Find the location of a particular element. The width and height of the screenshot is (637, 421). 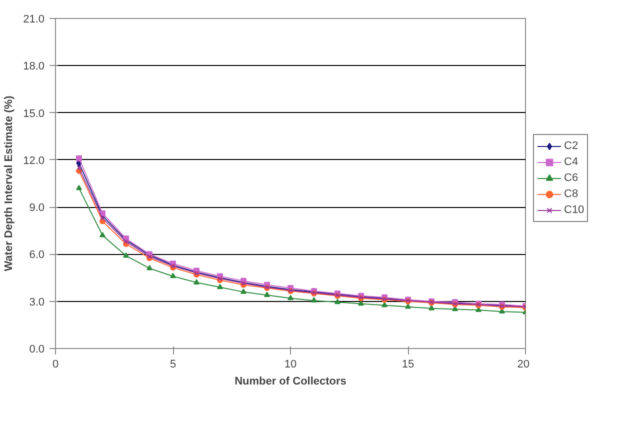

y-axis-title: Water Depth Interval Estimate (%) is located at coordinates (9, 183).